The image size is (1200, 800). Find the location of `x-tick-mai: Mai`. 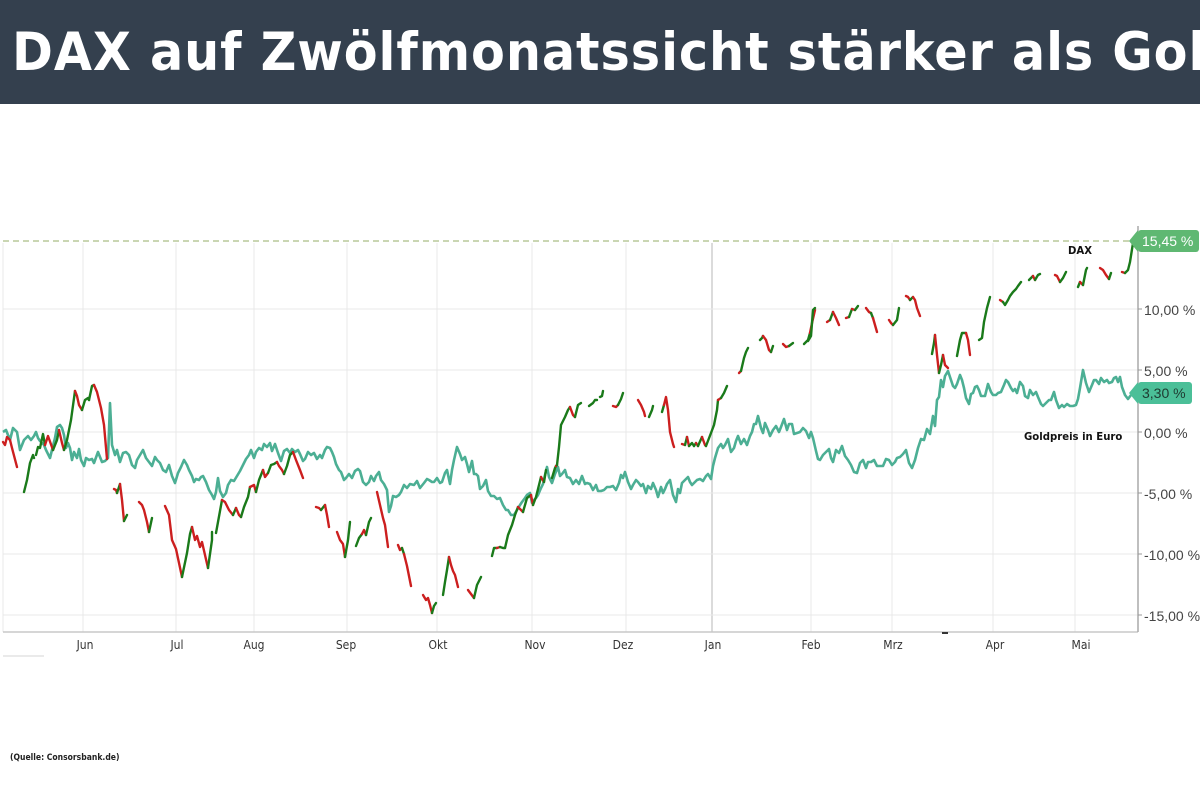

x-tick-mai: Mai is located at coordinates (1081, 645).